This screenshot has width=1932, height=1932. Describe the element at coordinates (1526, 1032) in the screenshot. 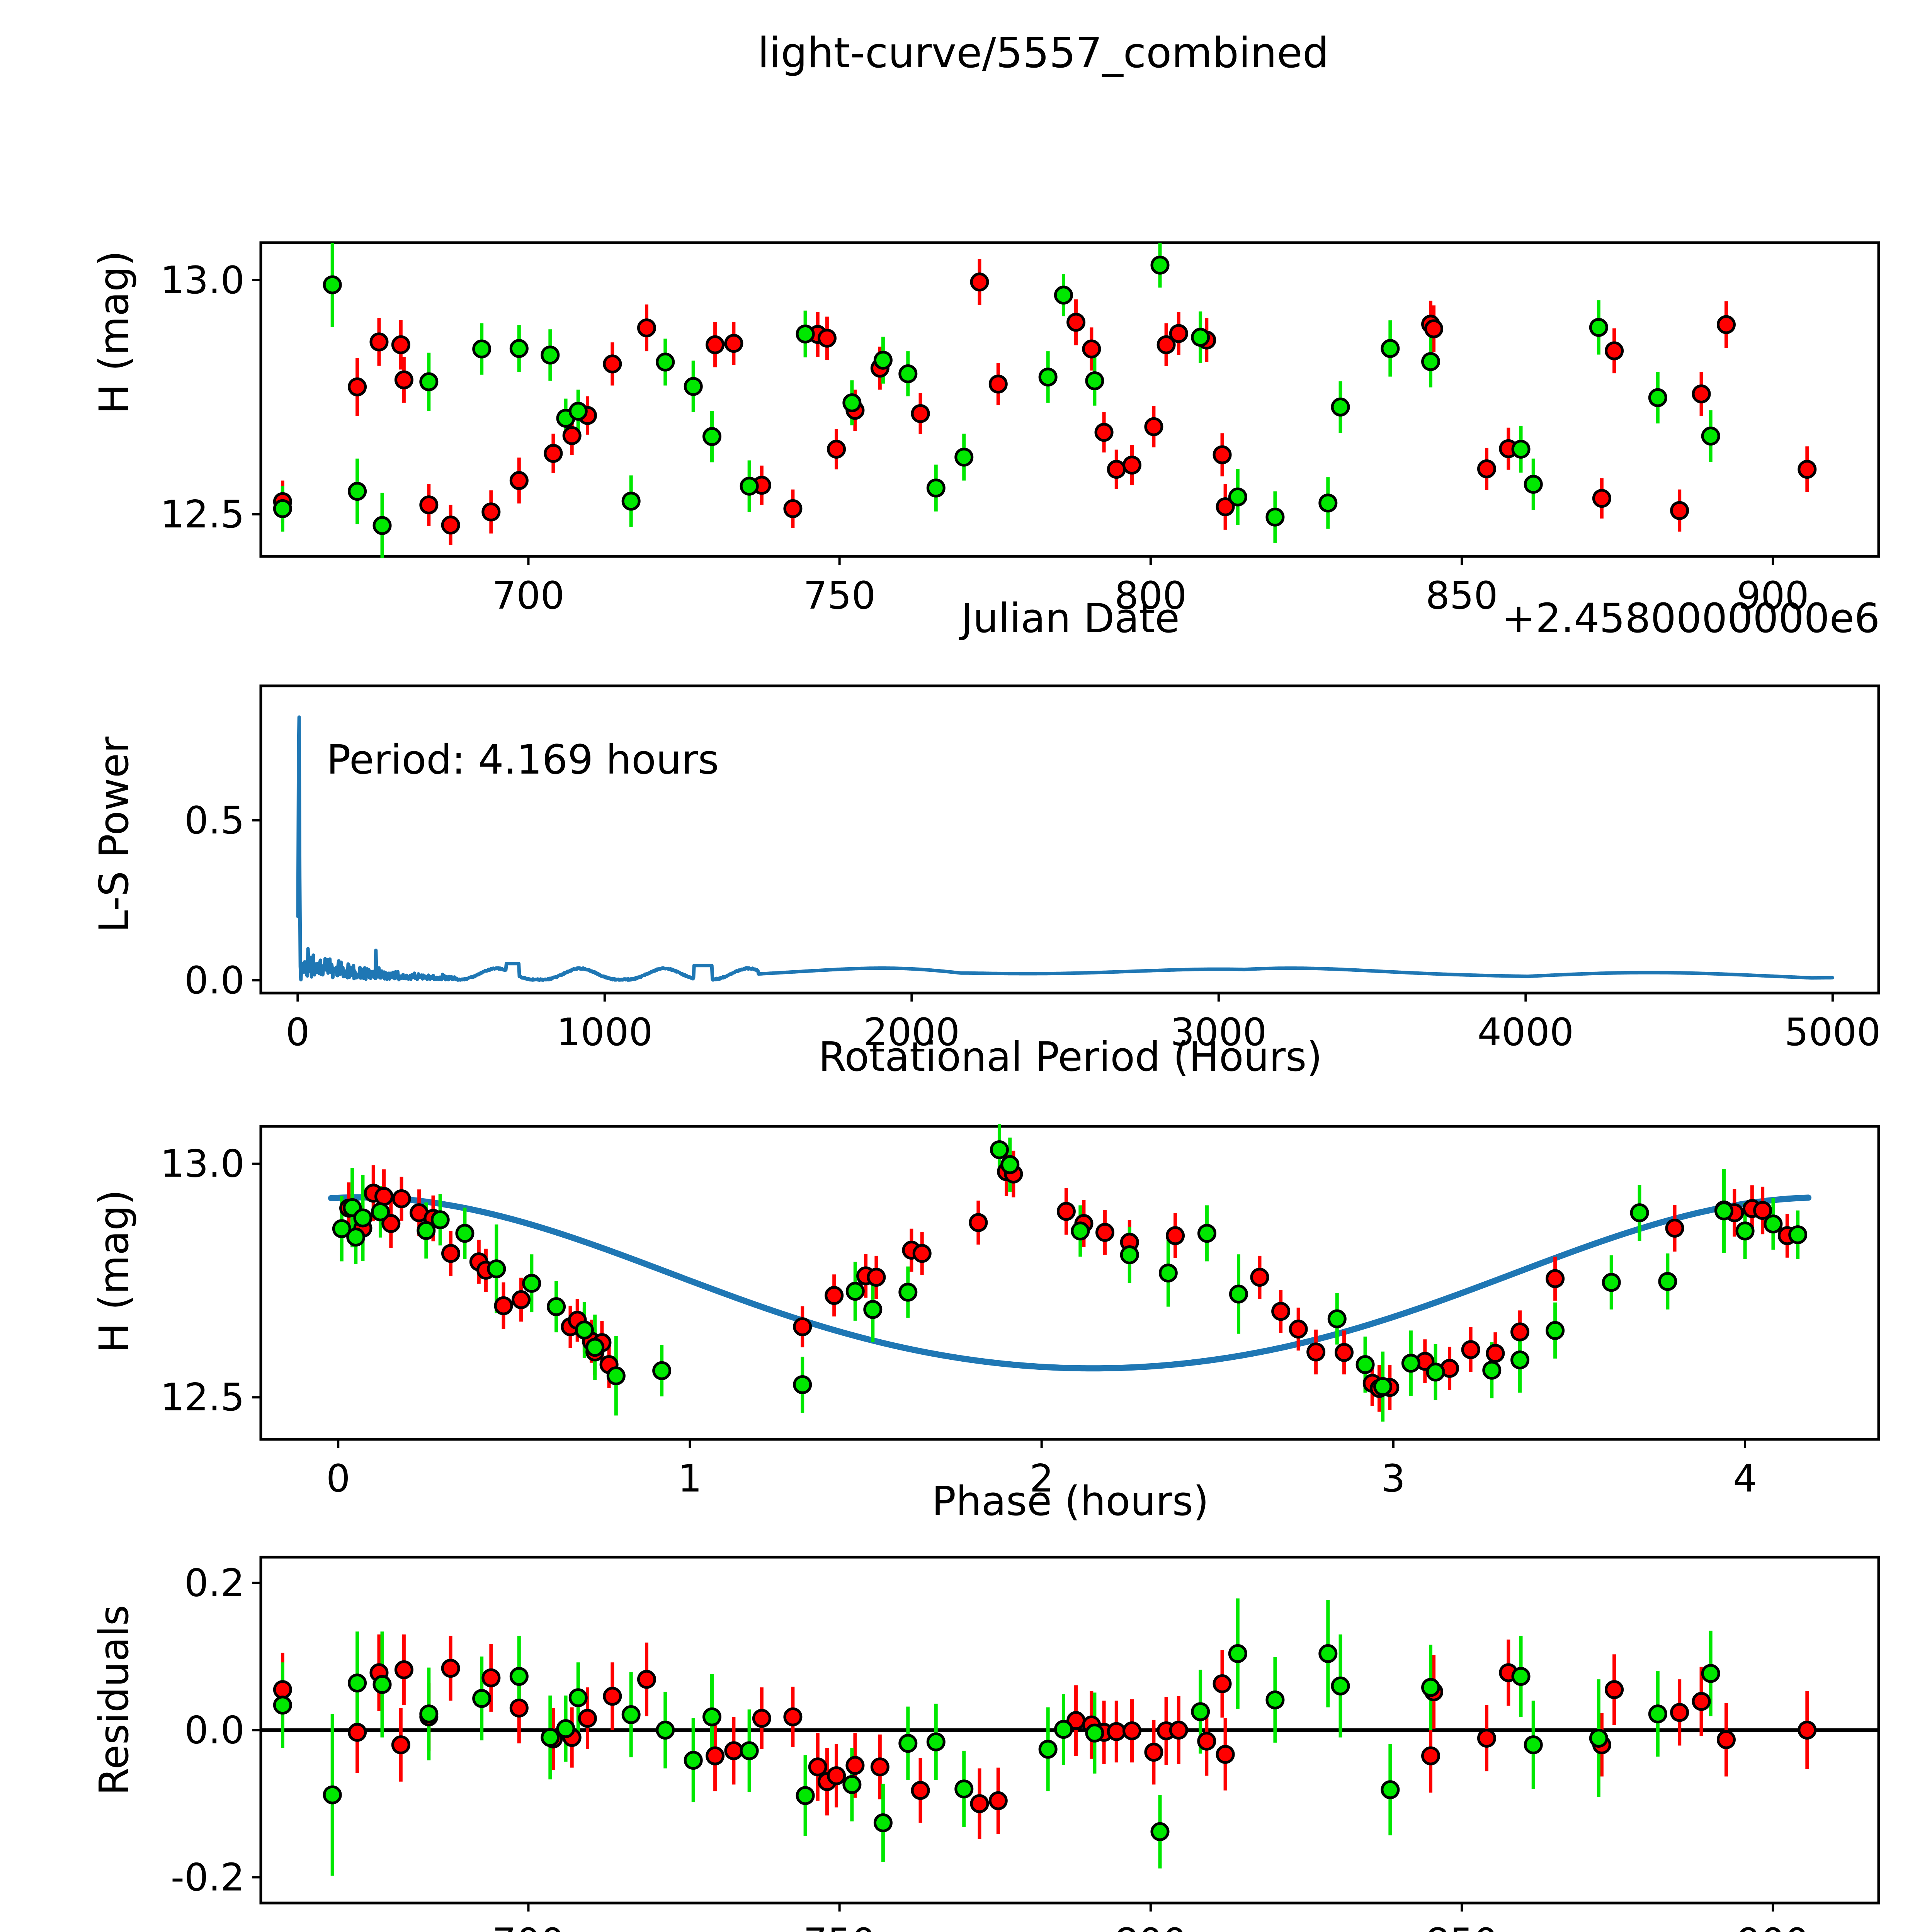

I see `periodogram-xticklabel: 4000` at that location.